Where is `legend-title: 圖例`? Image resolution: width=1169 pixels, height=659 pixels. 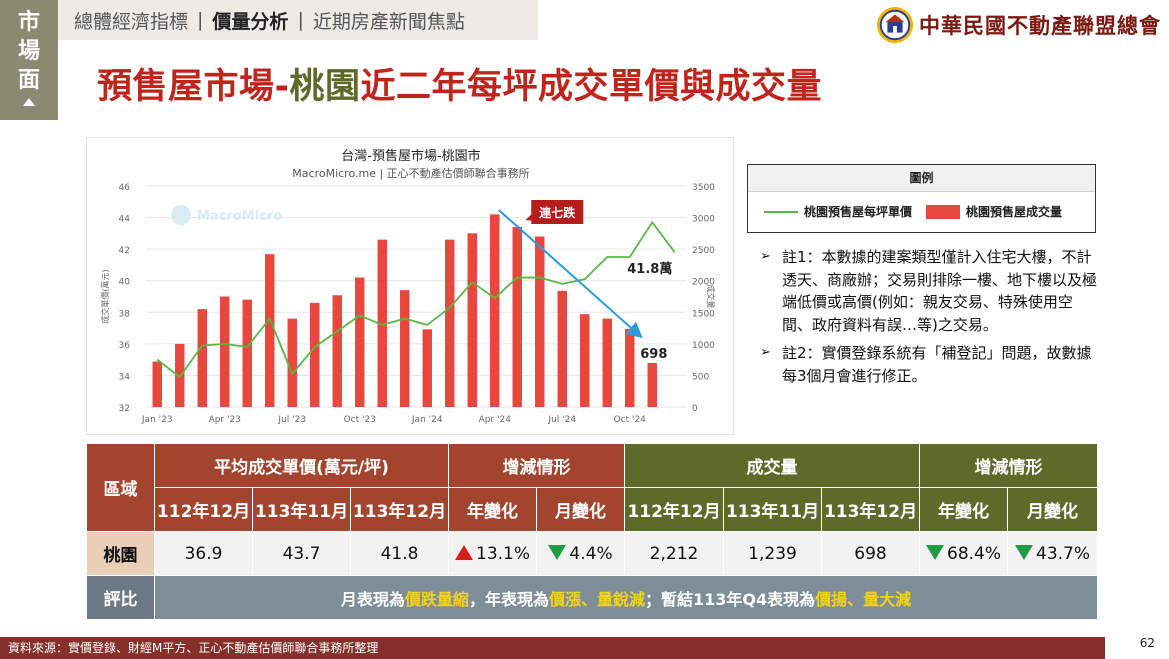
legend-title: 圖例 is located at coordinates (921, 178).